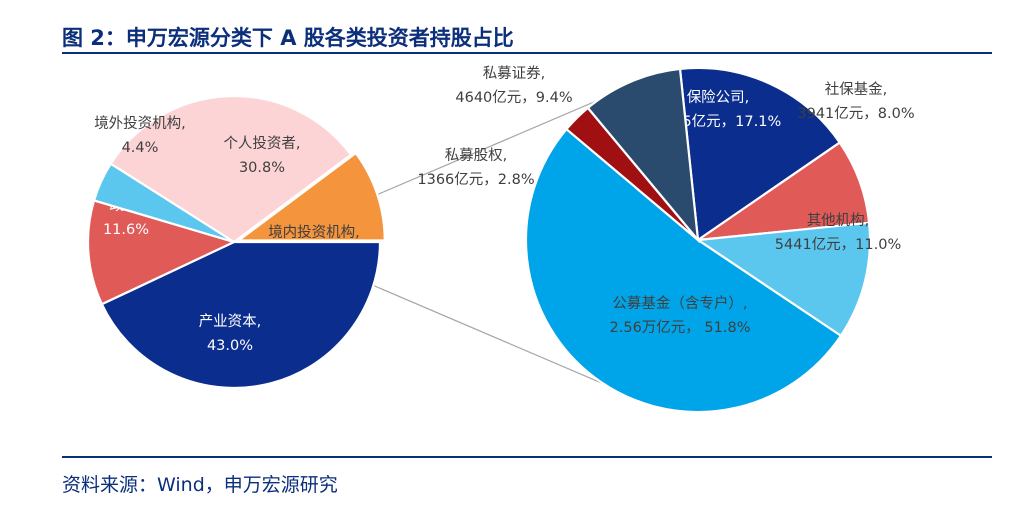 The width and height of the screenshot is (1014, 530). What do you see at coordinates (126, 230) in the screenshot?
I see `slice-value-label: 11.6%` at bounding box center [126, 230].